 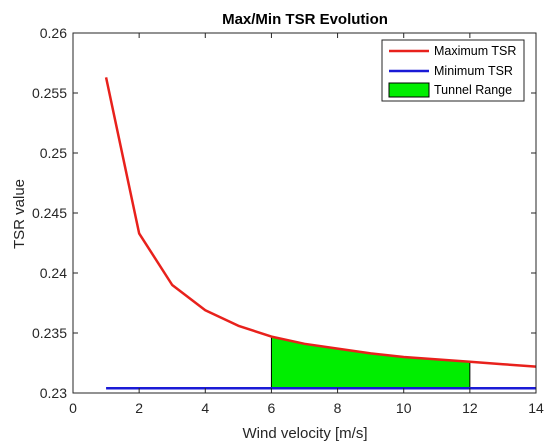 What do you see at coordinates (49, 333) in the screenshot?
I see `y-tick-label: 0.235` at bounding box center [49, 333].